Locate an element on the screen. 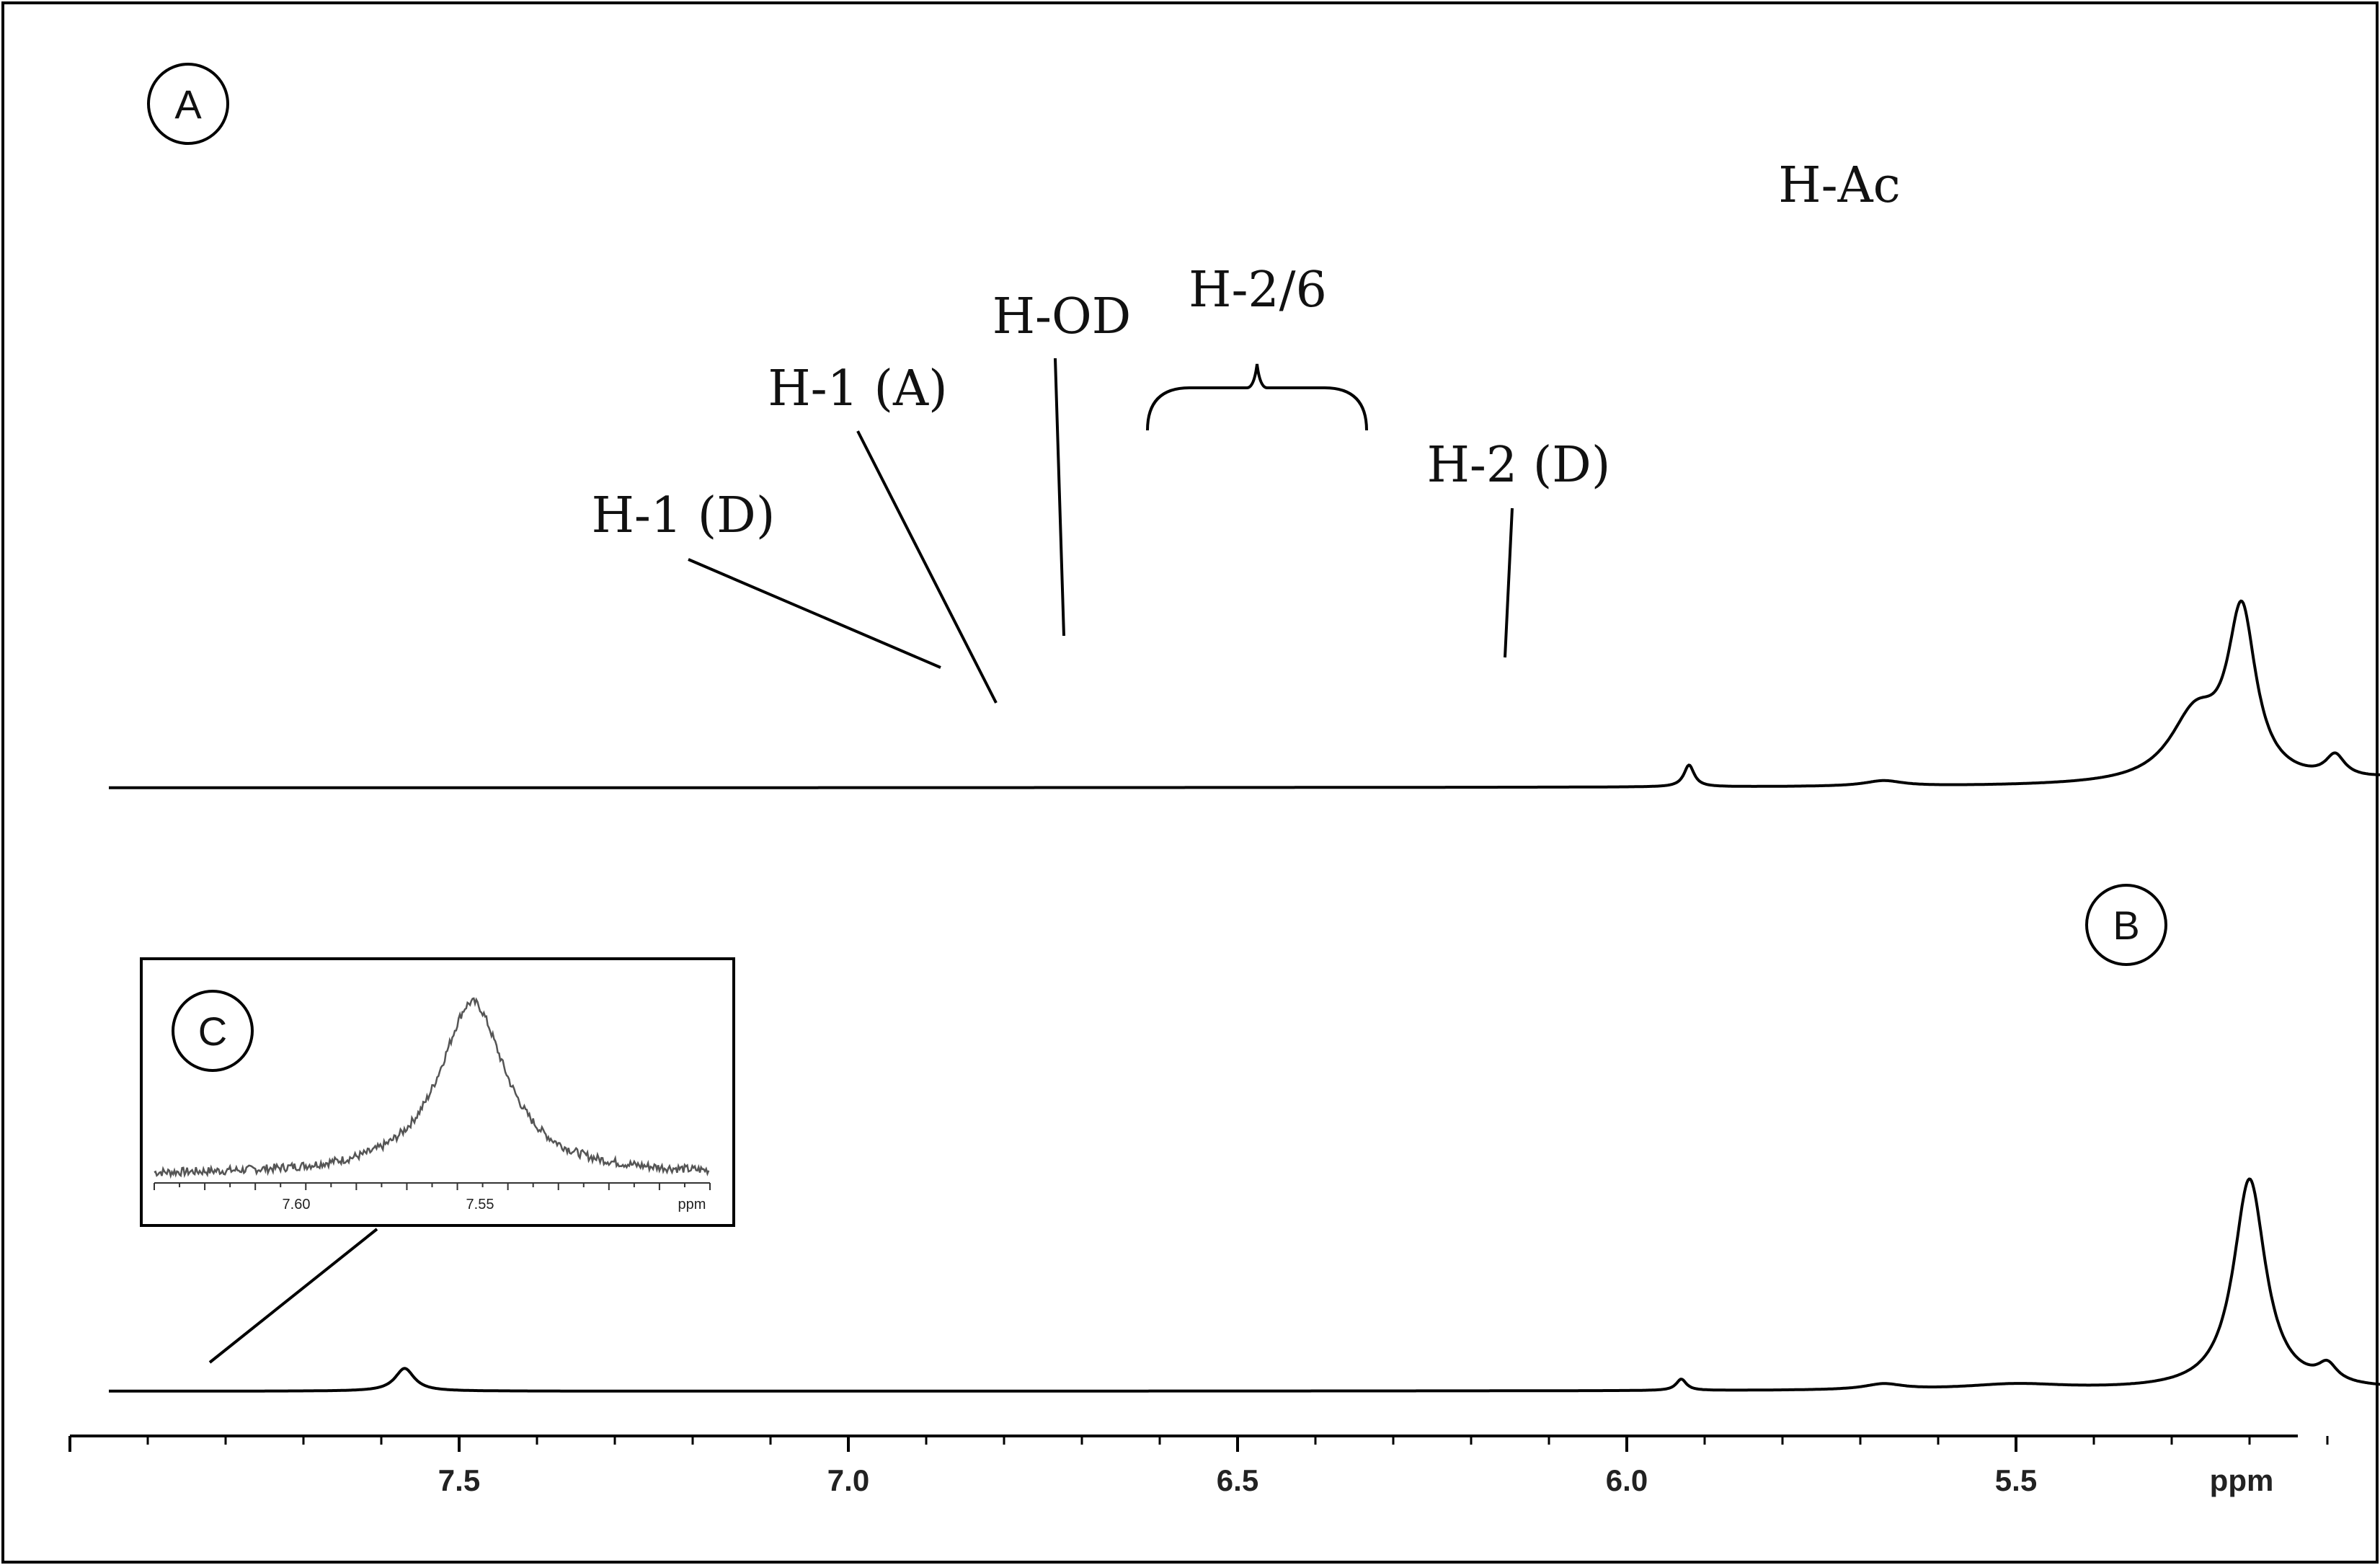  panel-c-letter: C is located at coordinates (212, 1031).